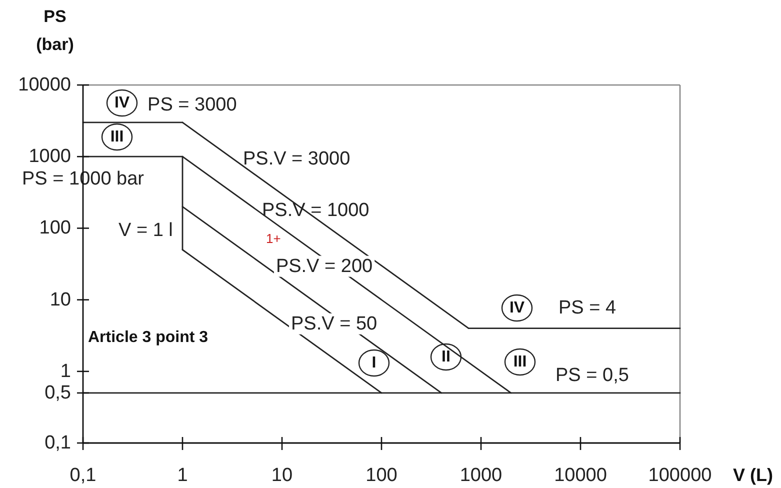 This screenshot has width=781, height=488. I want to click on annotation: PS = 3000, so click(192, 105).